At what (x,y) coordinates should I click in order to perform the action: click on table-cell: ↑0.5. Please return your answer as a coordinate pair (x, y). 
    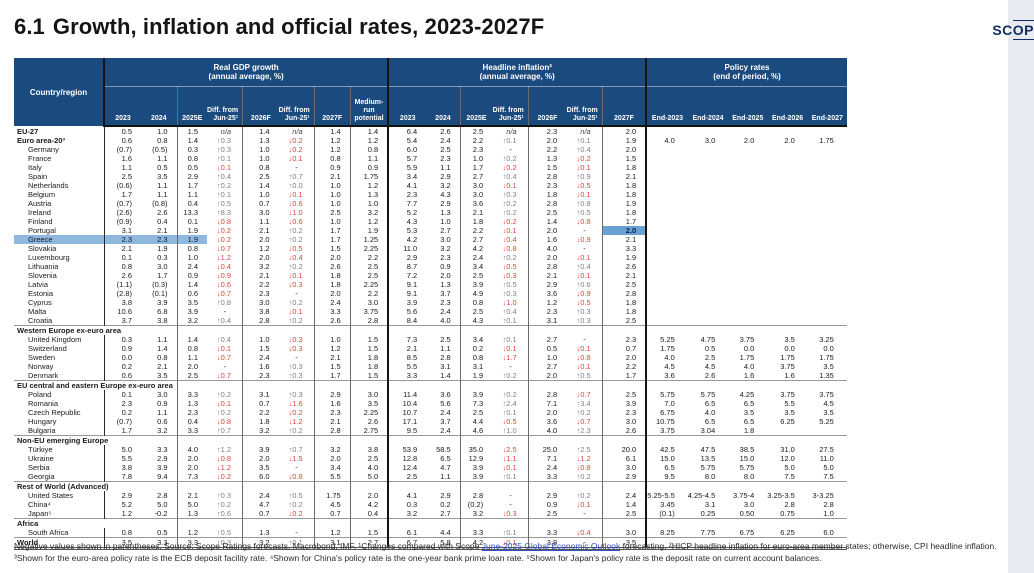
    Looking at the image, I should click on (224, 532).